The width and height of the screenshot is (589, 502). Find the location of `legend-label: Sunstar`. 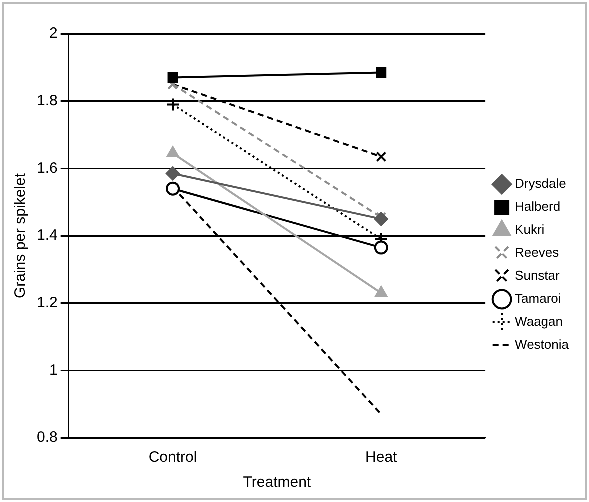

legend-label: Sunstar is located at coordinates (538, 276).